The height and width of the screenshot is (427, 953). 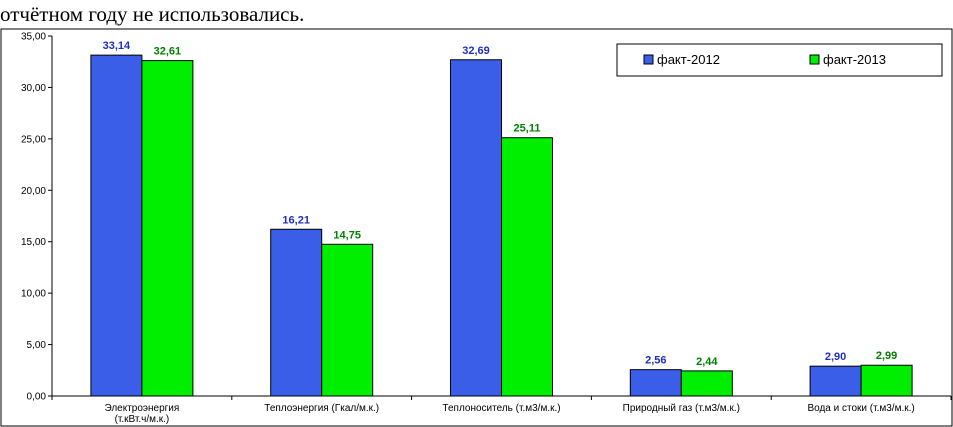 What do you see at coordinates (655, 361) in the screenshot?
I see `data-label: 2,56` at bounding box center [655, 361].